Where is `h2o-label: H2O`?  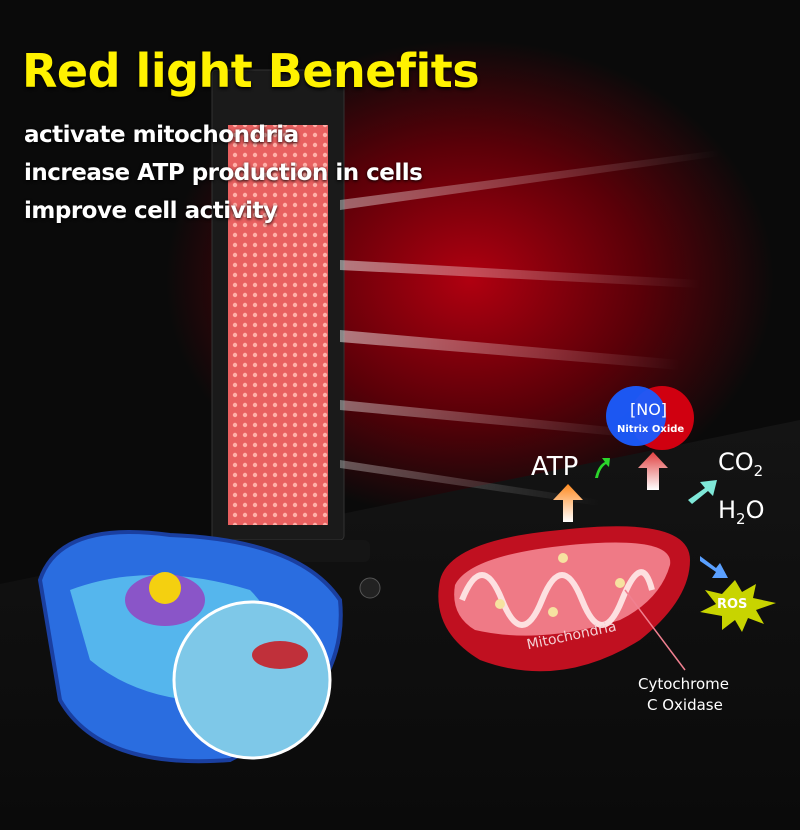 h2o-label: H2O is located at coordinates (741, 512).